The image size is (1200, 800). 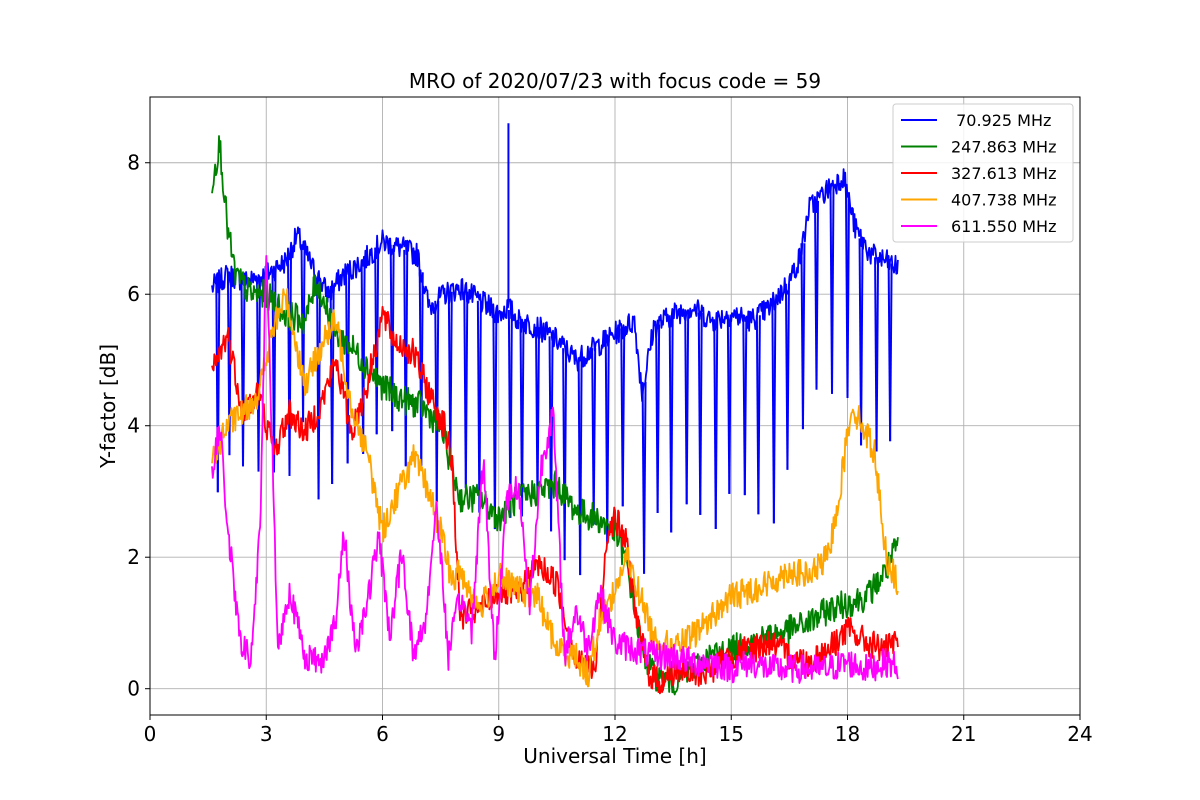 I want to click on y-tick-label: 0, so click(x=133, y=689).